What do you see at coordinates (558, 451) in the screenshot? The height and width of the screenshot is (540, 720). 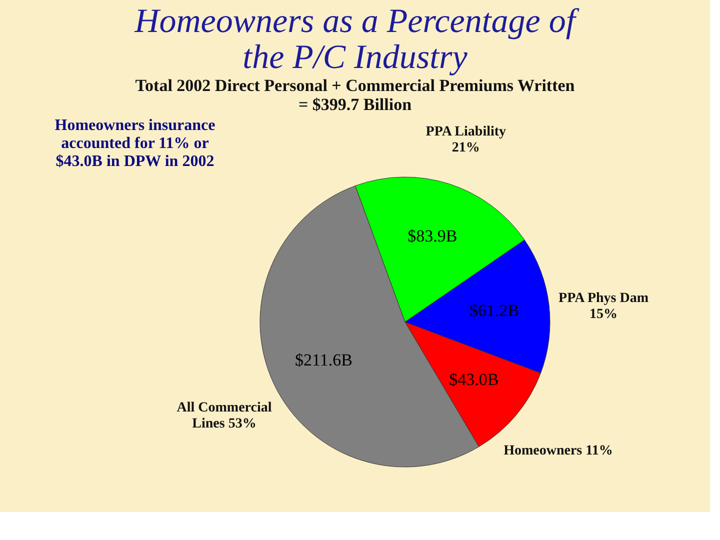 I see `slice-label: Homeowners 11%` at bounding box center [558, 451].